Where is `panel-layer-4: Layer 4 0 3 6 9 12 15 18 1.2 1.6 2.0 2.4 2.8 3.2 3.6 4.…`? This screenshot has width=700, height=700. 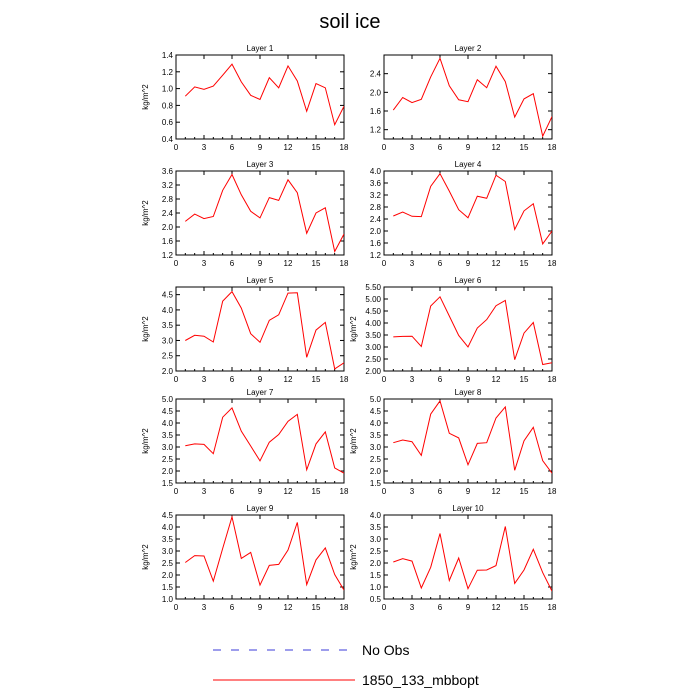
panel-layer-4: Layer 4 0 3 6 9 12 15 18 1.2 1.6 2.0 2.4 2.8 3.2 3.6 4.… is located at coordinates (463, 214).